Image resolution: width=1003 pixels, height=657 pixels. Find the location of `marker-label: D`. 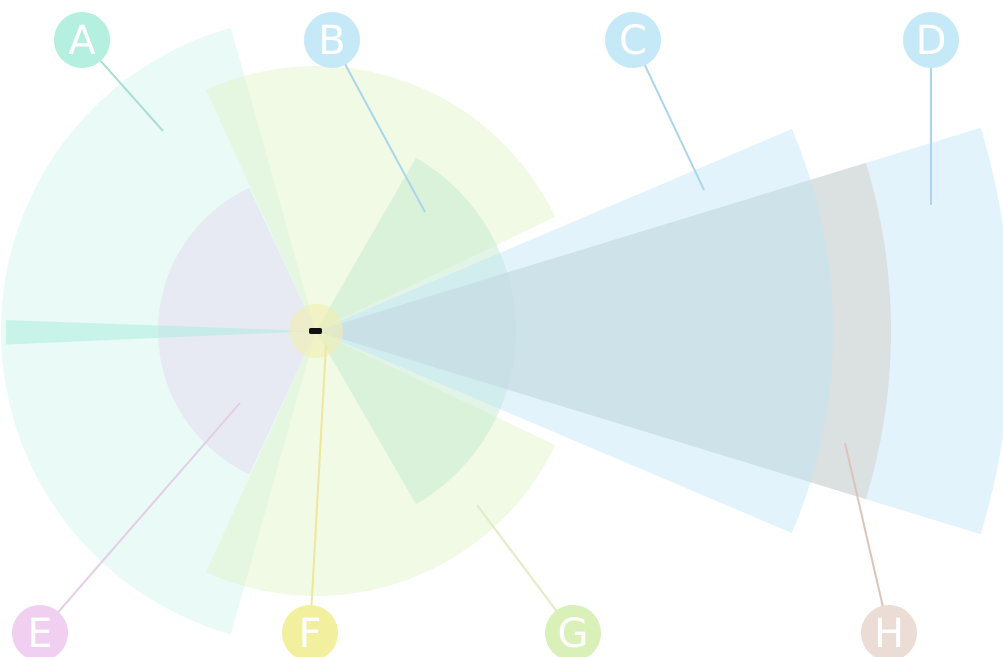

marker-label: D is located at coordinates (931, 41).